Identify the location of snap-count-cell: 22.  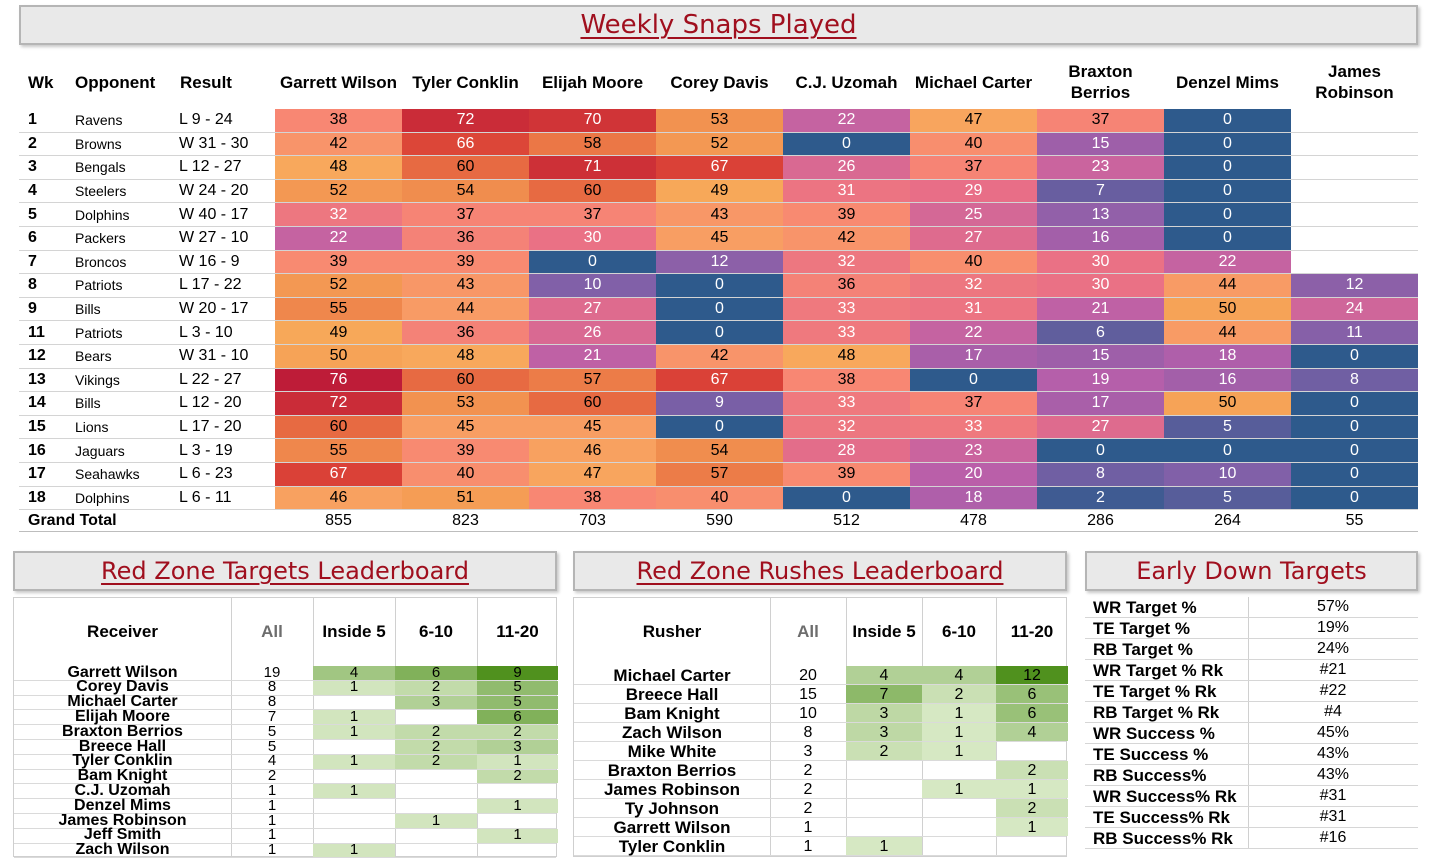
(973, 332).